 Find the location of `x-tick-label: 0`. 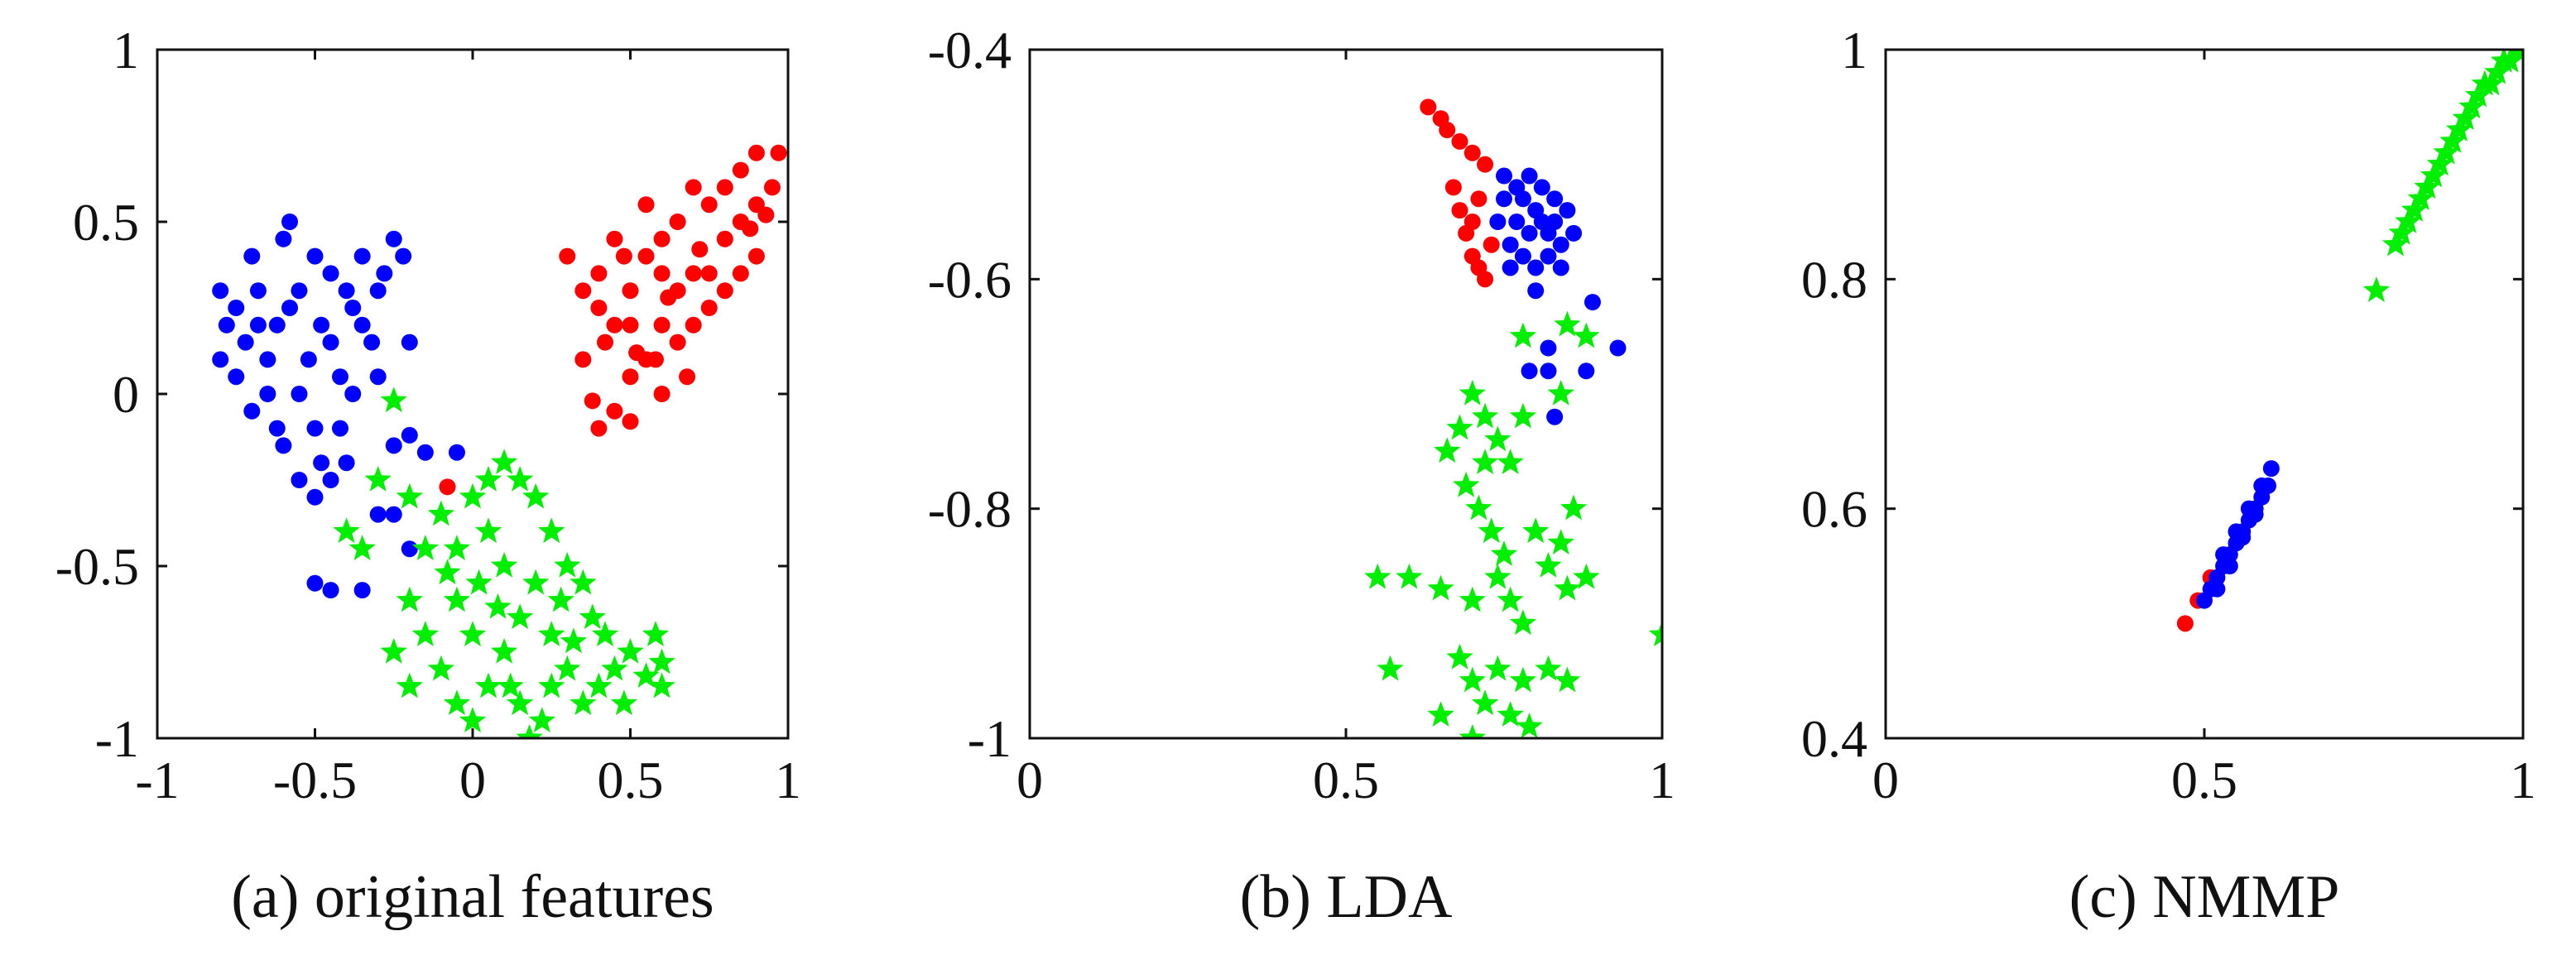

x-tick-label: 0 is located at coordinates (1885, 780).